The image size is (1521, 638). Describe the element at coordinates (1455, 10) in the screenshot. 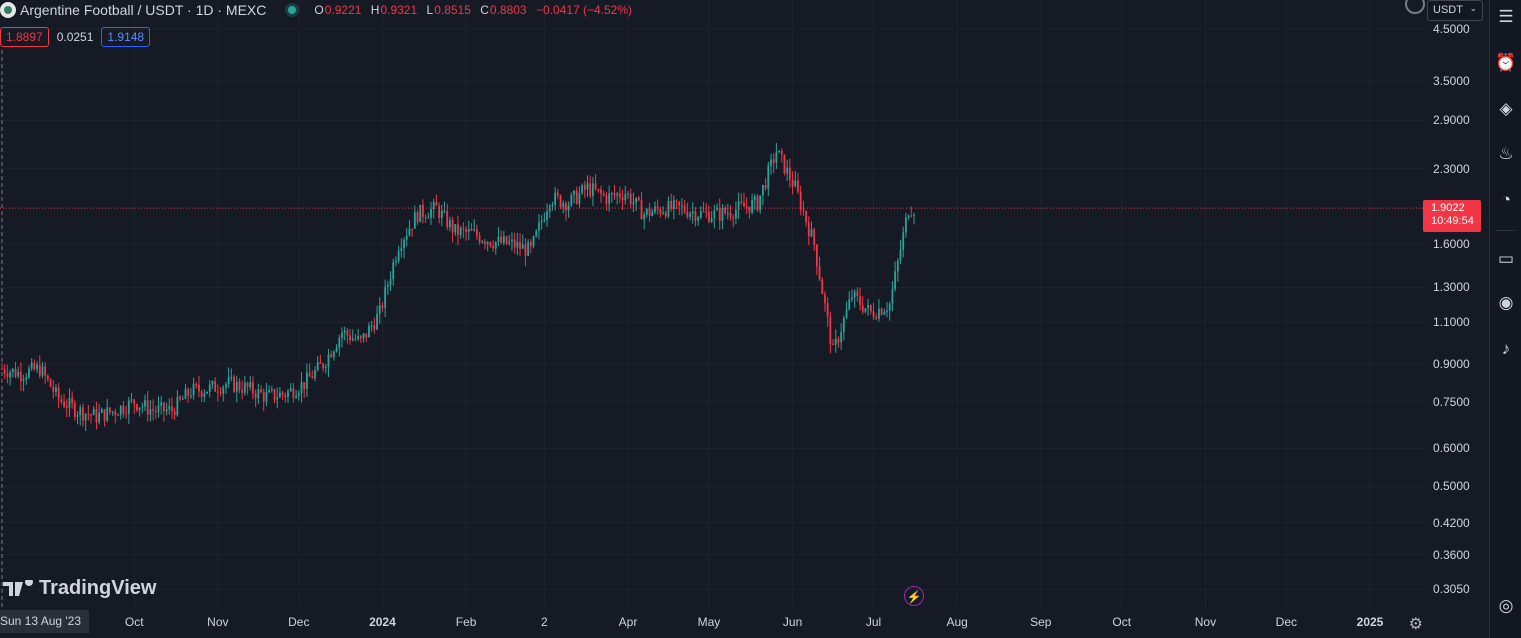

I see `currency-select: USDT ⌄` at that location.